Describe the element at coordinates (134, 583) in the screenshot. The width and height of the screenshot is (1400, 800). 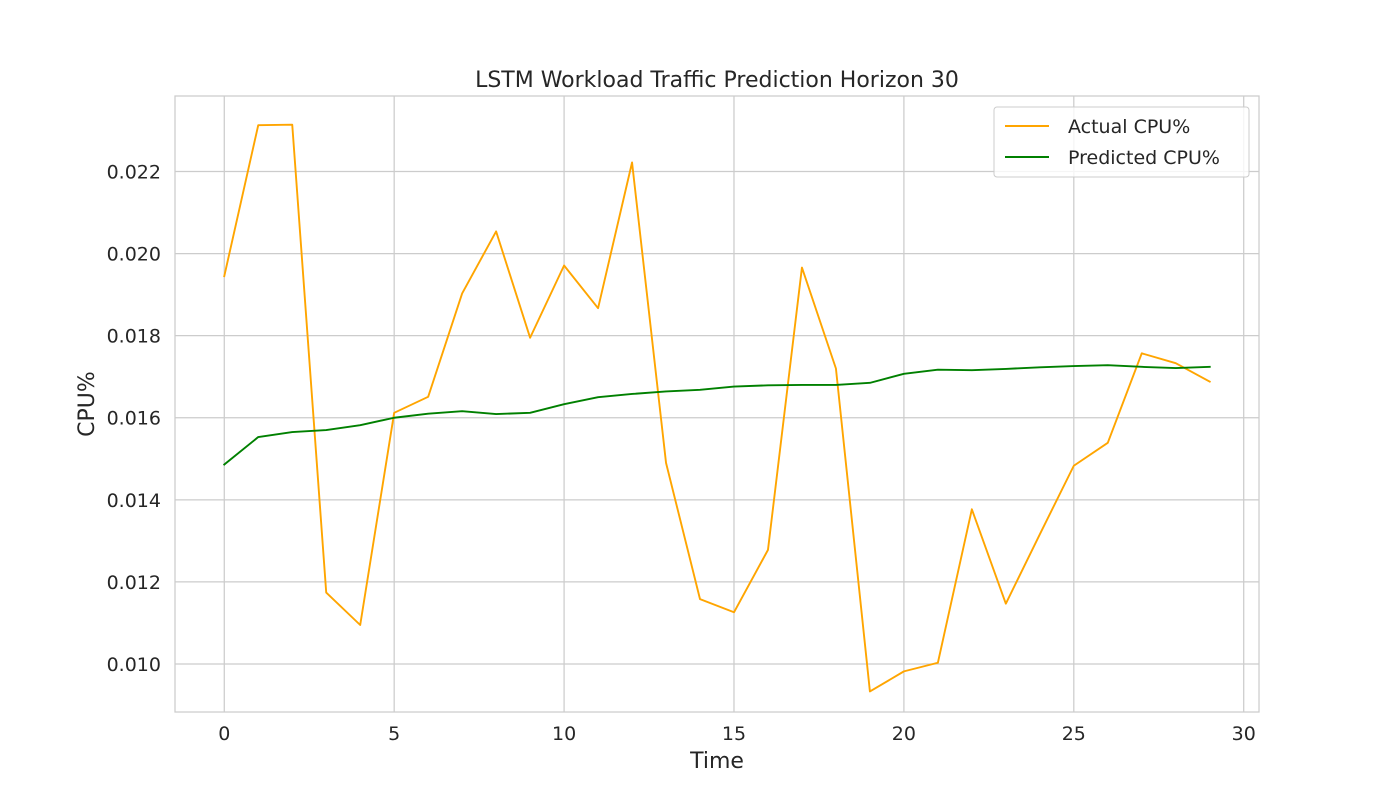
I see `y-tick-label: 0.012` at that location.